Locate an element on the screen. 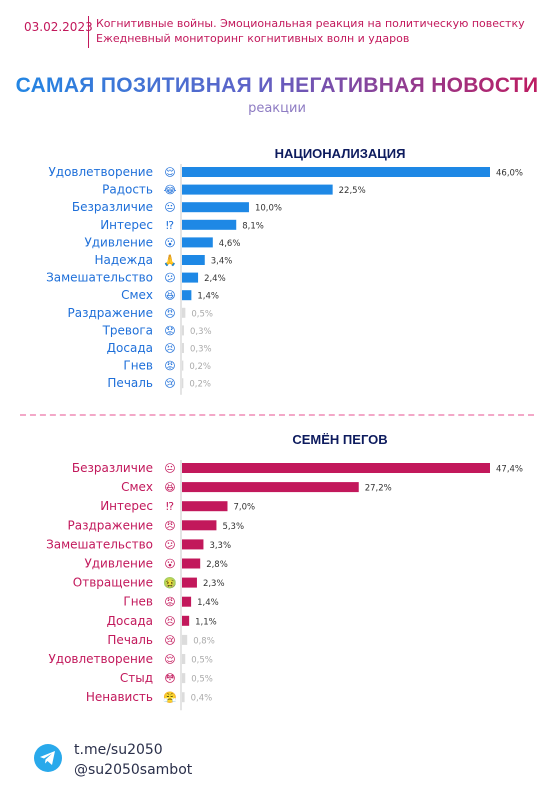 The width and height of the screenshot is (554, 800). category-label: Ненависть is located at coordinates (119, 697).